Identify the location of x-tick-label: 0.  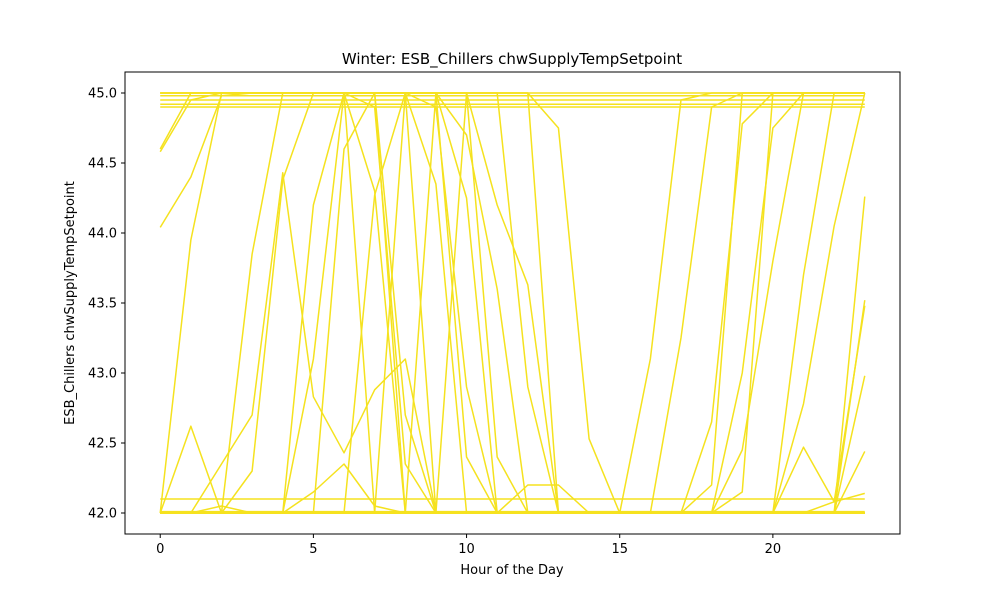
(160, 549).